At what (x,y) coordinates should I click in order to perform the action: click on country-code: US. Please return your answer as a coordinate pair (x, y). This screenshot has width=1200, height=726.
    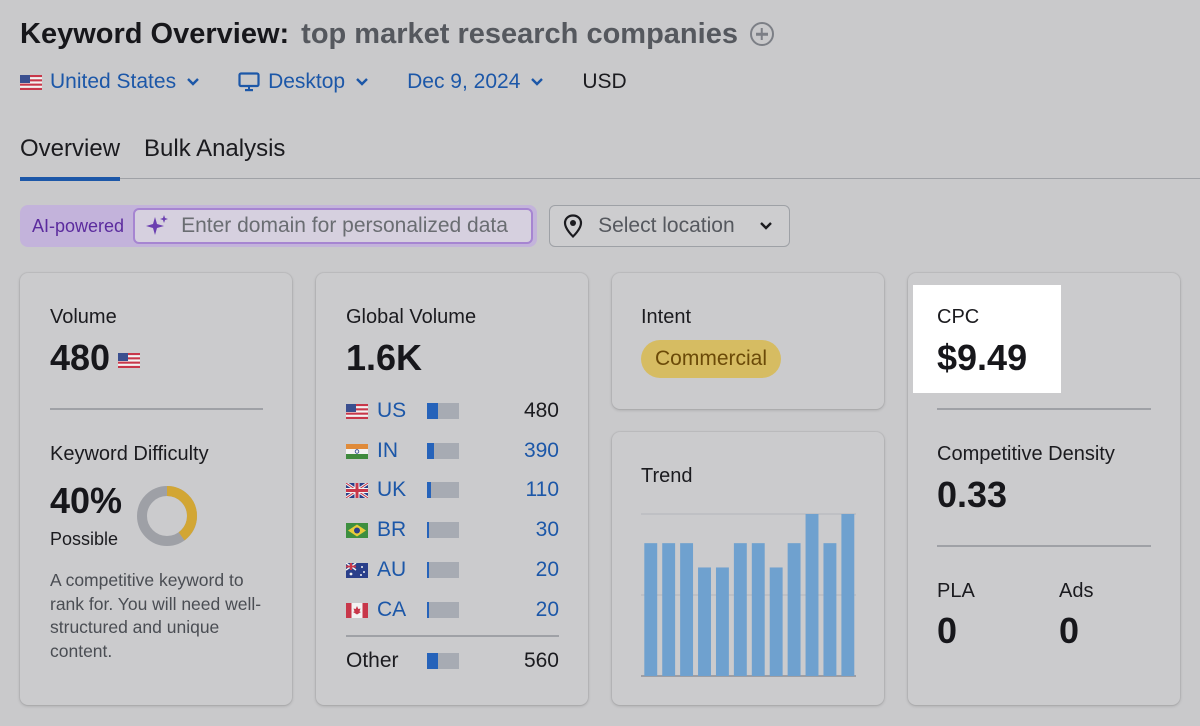
    Looking at the image, I should click on (392, 410).